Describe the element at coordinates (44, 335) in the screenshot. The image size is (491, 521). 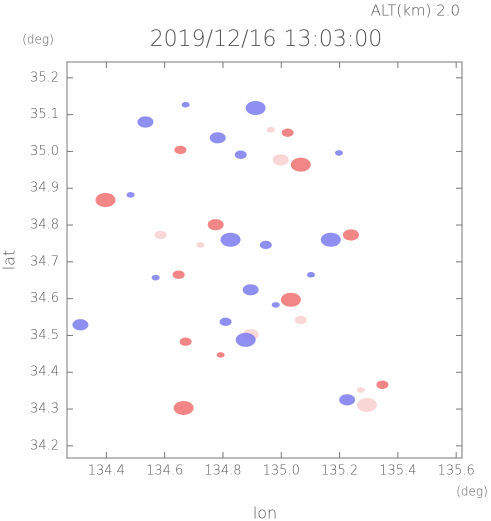
I see `y-tick-label: 34.5` at that location.